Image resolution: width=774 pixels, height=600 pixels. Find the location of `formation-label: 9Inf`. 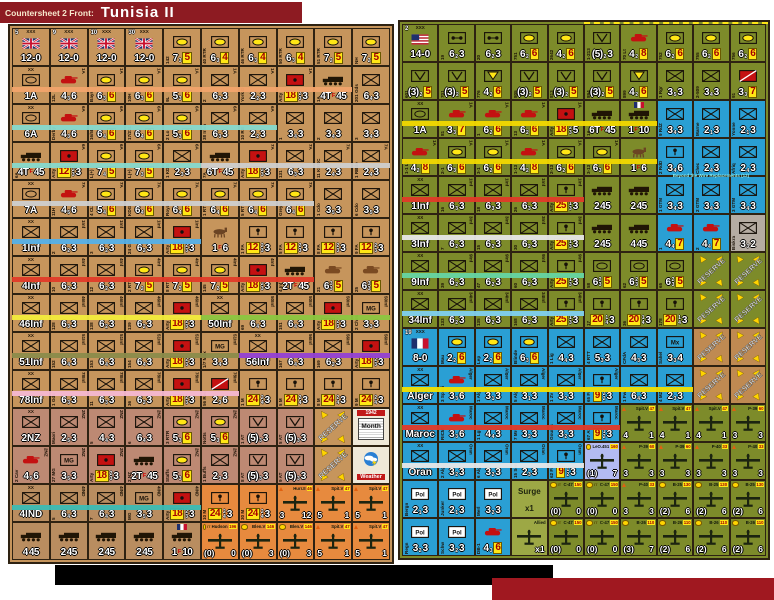

formation-label: 9Inf is located at coordinates (471, 258).